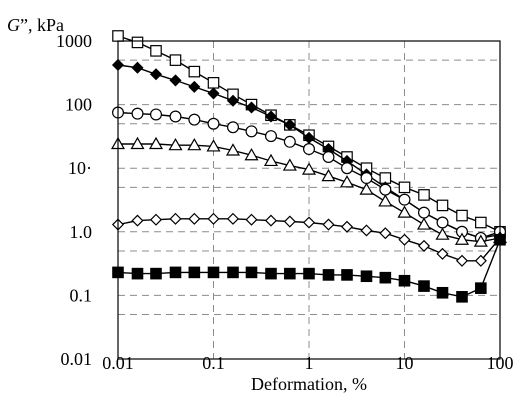 This screenshot has height=402, width=522. Describe the element at coordinates (81, 232) in the screenshot. I see `y-tick-label: 1.0` at that location.